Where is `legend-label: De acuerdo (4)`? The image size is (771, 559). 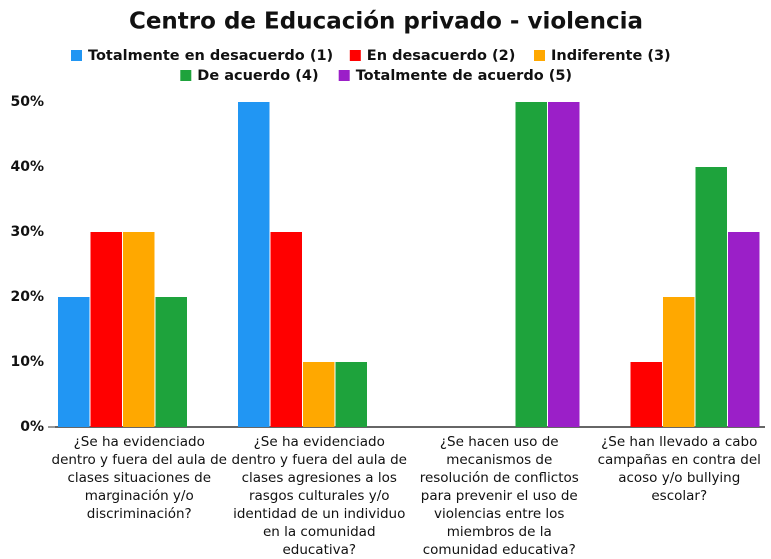 legend-label: De acuerdo (4) is located at coordinates (257, 76).